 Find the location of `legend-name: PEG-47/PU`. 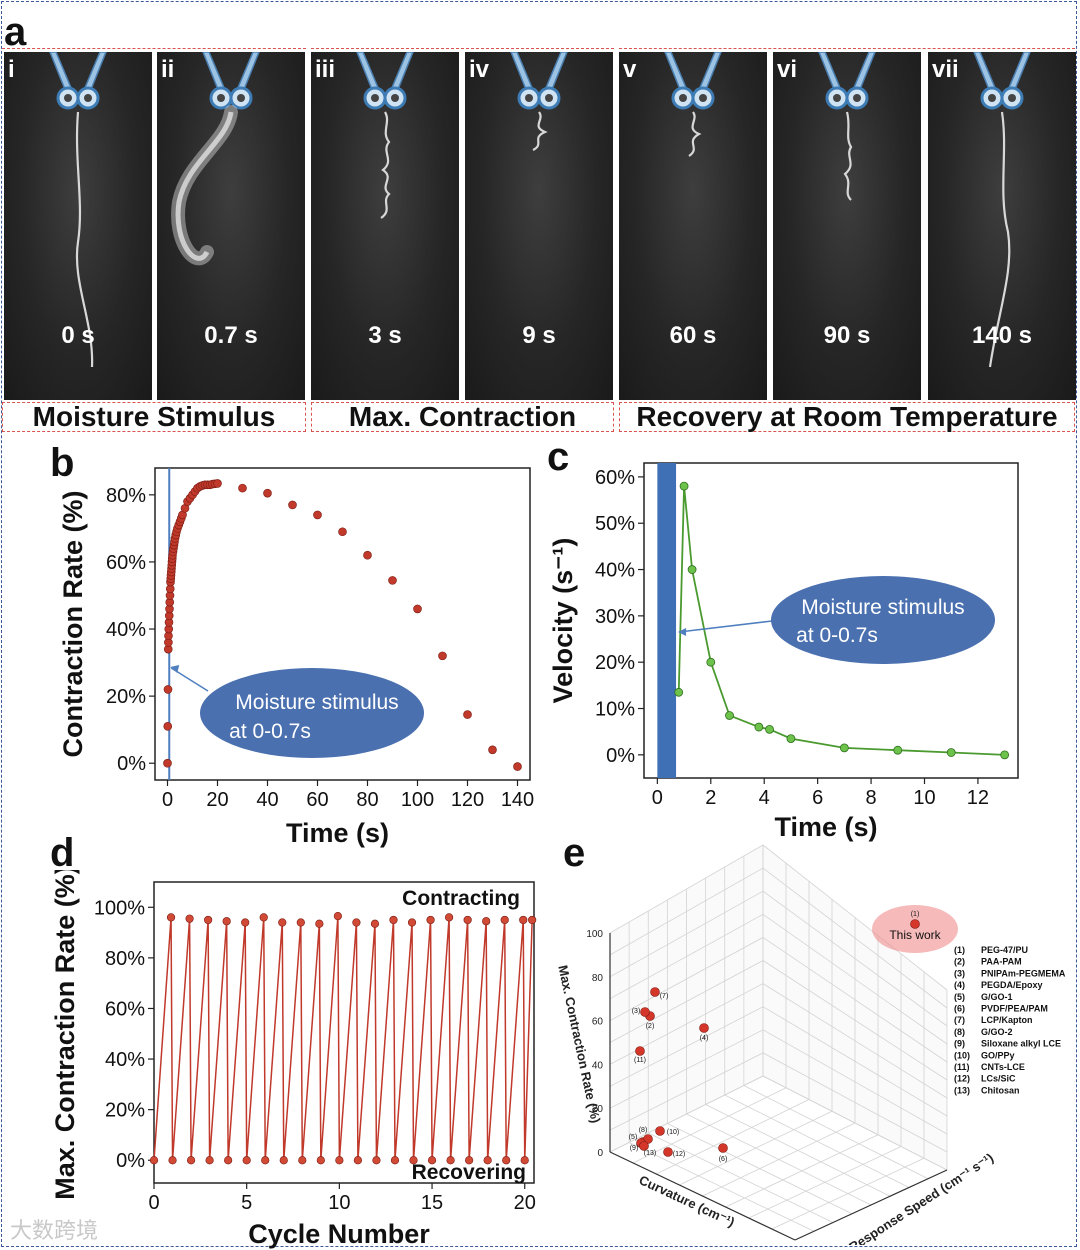

legend-name: PEG-47/PU is located at coordinates (1004, 950).